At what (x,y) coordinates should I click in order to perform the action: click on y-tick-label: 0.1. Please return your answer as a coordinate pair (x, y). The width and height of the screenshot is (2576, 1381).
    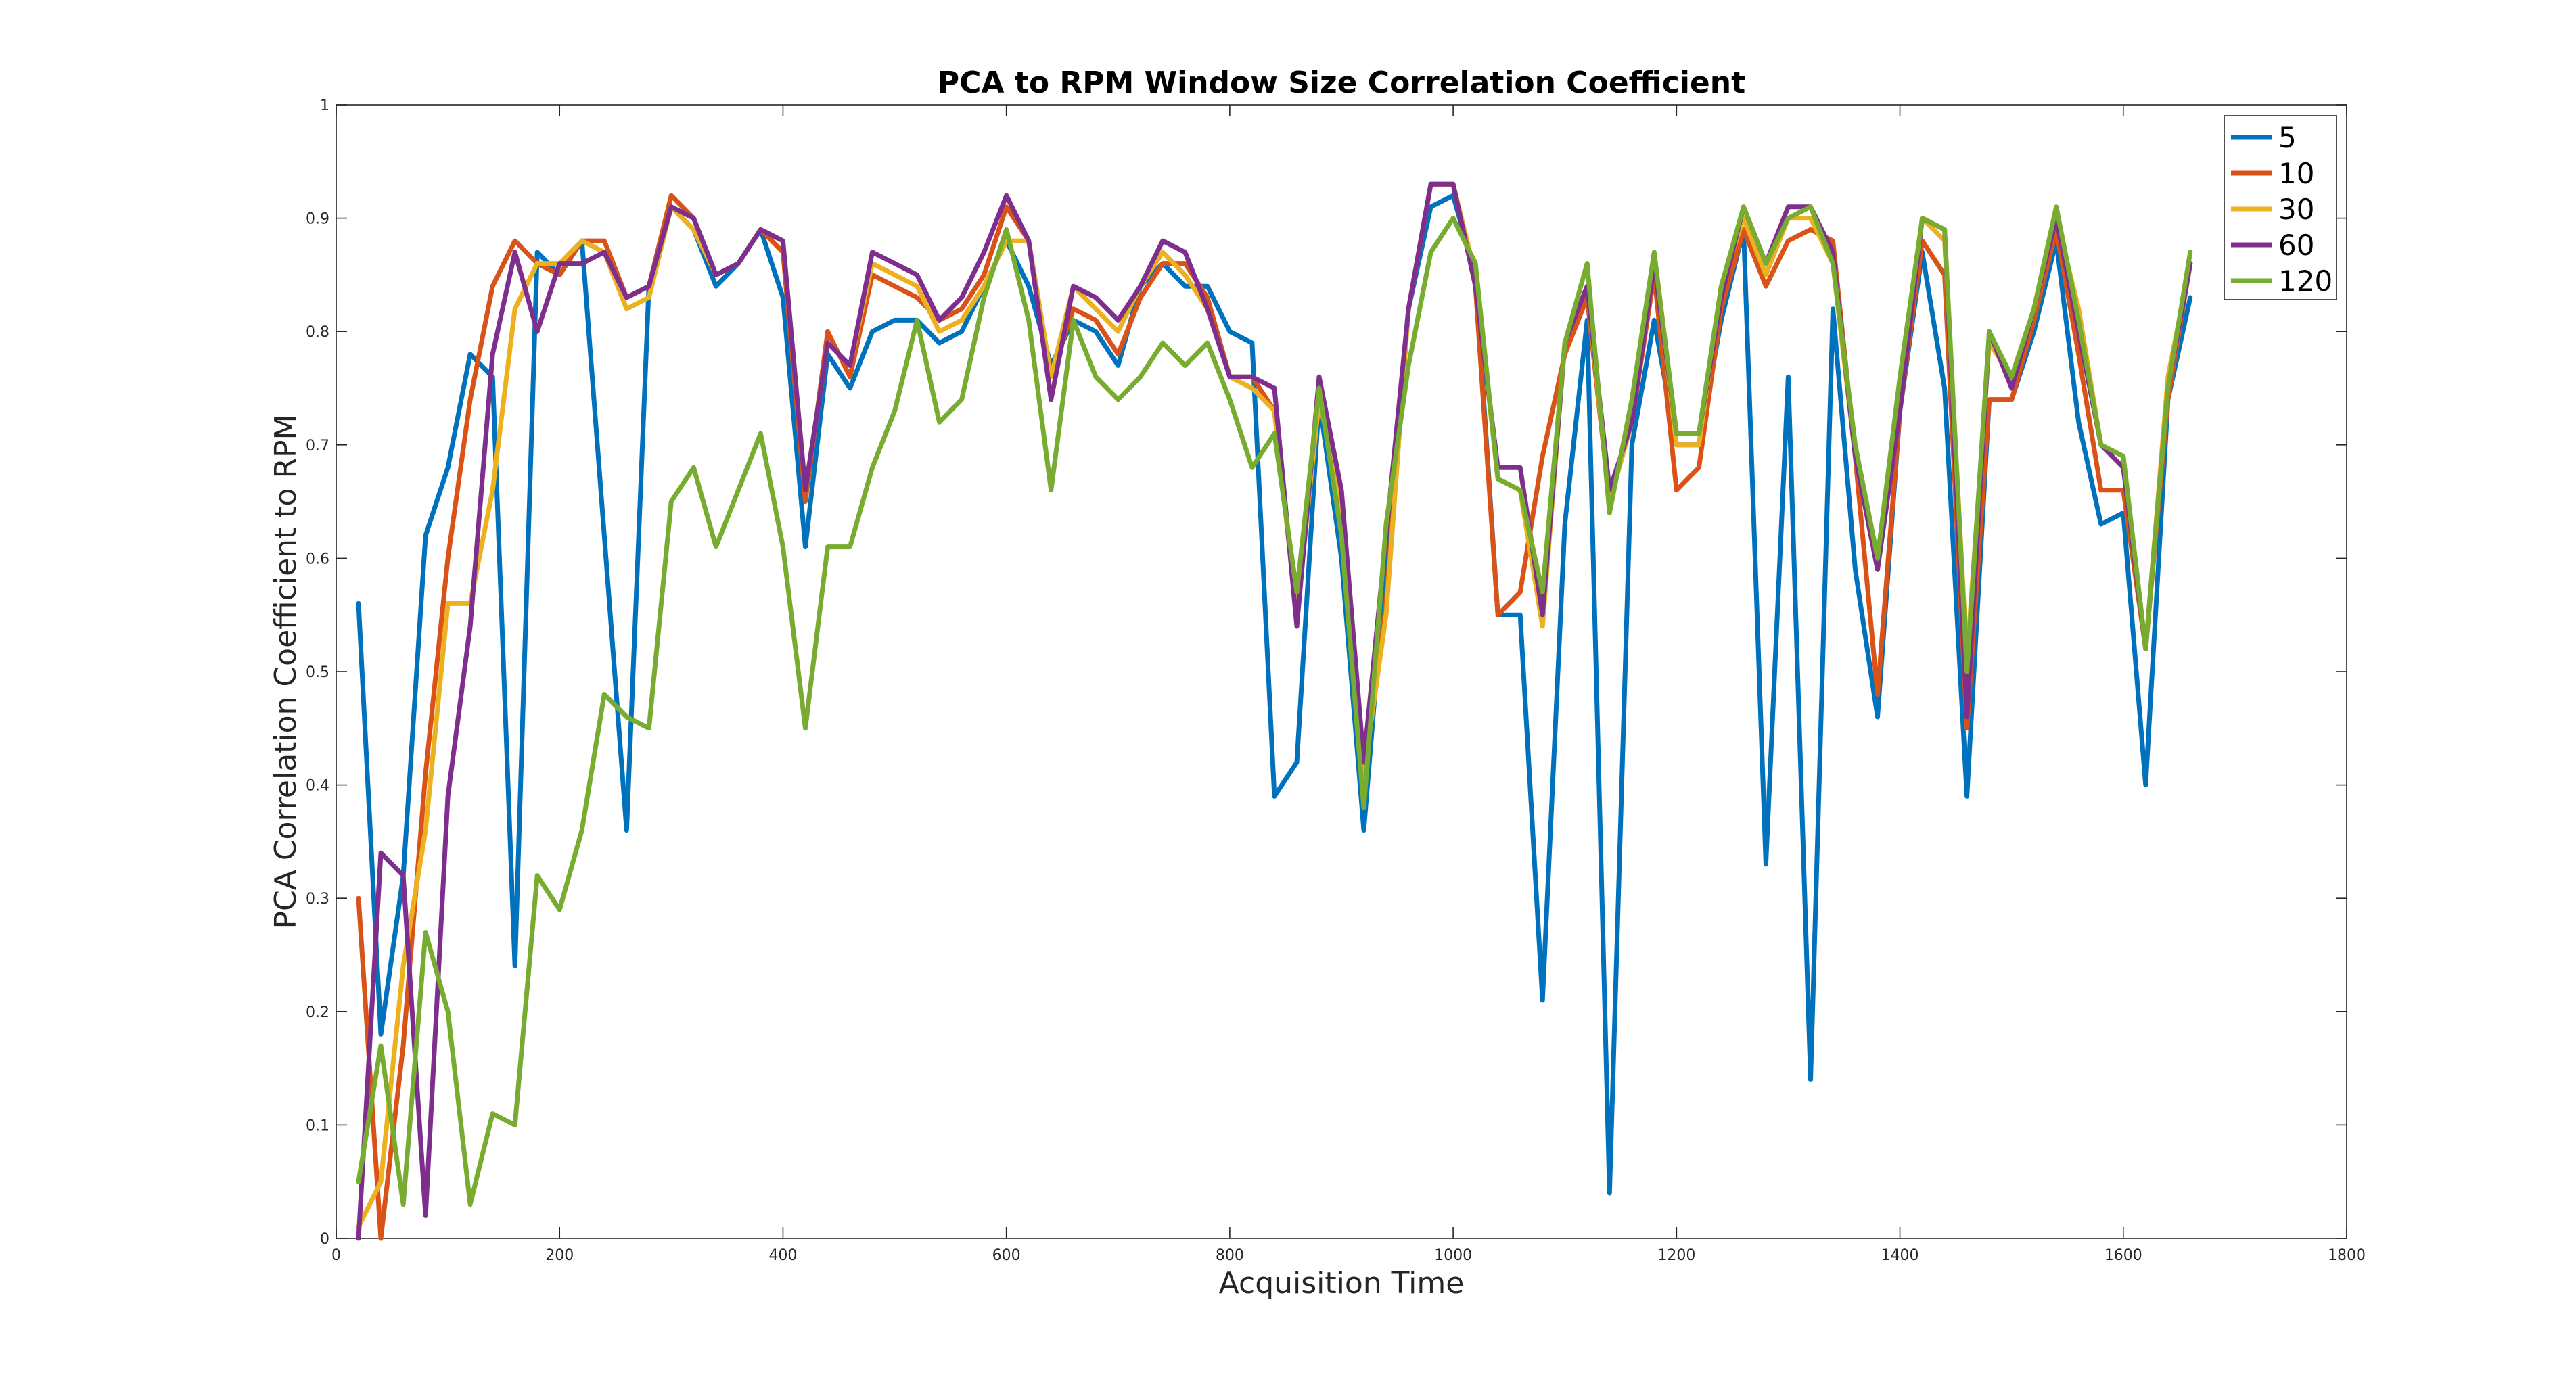
    Looking at the image, I should click on (317, 1125).